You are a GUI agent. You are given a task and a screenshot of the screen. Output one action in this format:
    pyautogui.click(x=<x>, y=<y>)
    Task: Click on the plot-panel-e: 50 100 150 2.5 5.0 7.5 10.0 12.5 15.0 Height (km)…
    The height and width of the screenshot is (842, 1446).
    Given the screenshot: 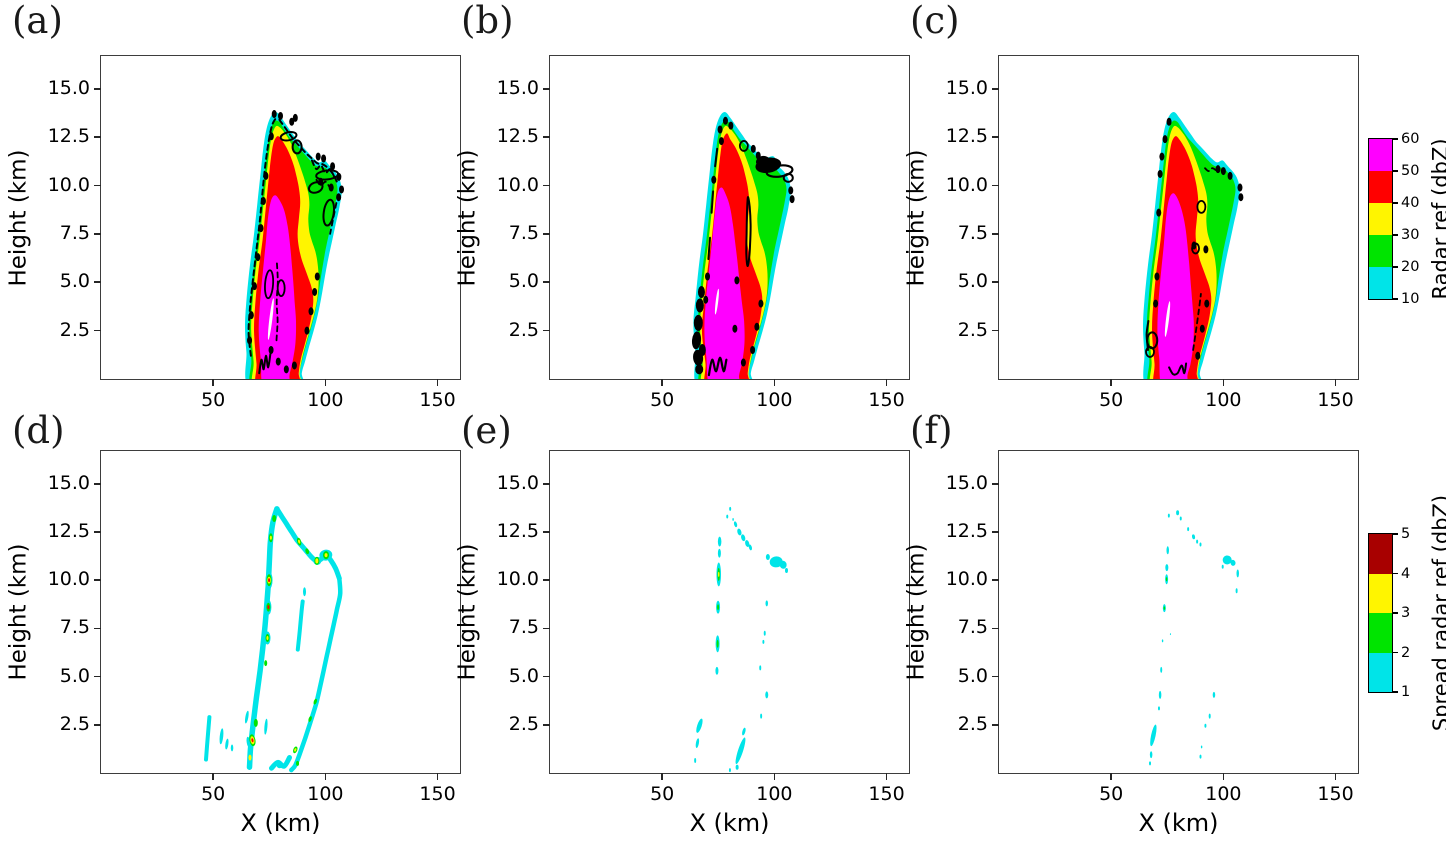 What is the action you would take?
    pyautogui.click(x=682, y=643)
    